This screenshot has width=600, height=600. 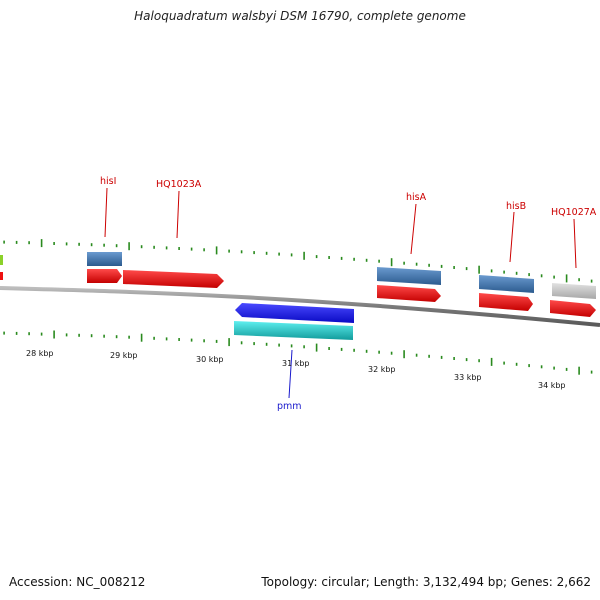 What do you see at coordinates (298, 352) in the screenshot?
I see `inner-tick-ring` at bounding box center [298, 352].